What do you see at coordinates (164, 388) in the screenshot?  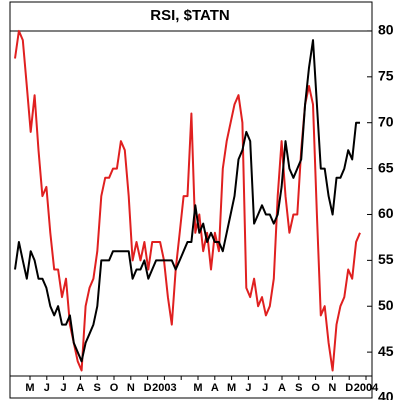 I see `x-tick-label: 2003` at bounding box center [164, 388].